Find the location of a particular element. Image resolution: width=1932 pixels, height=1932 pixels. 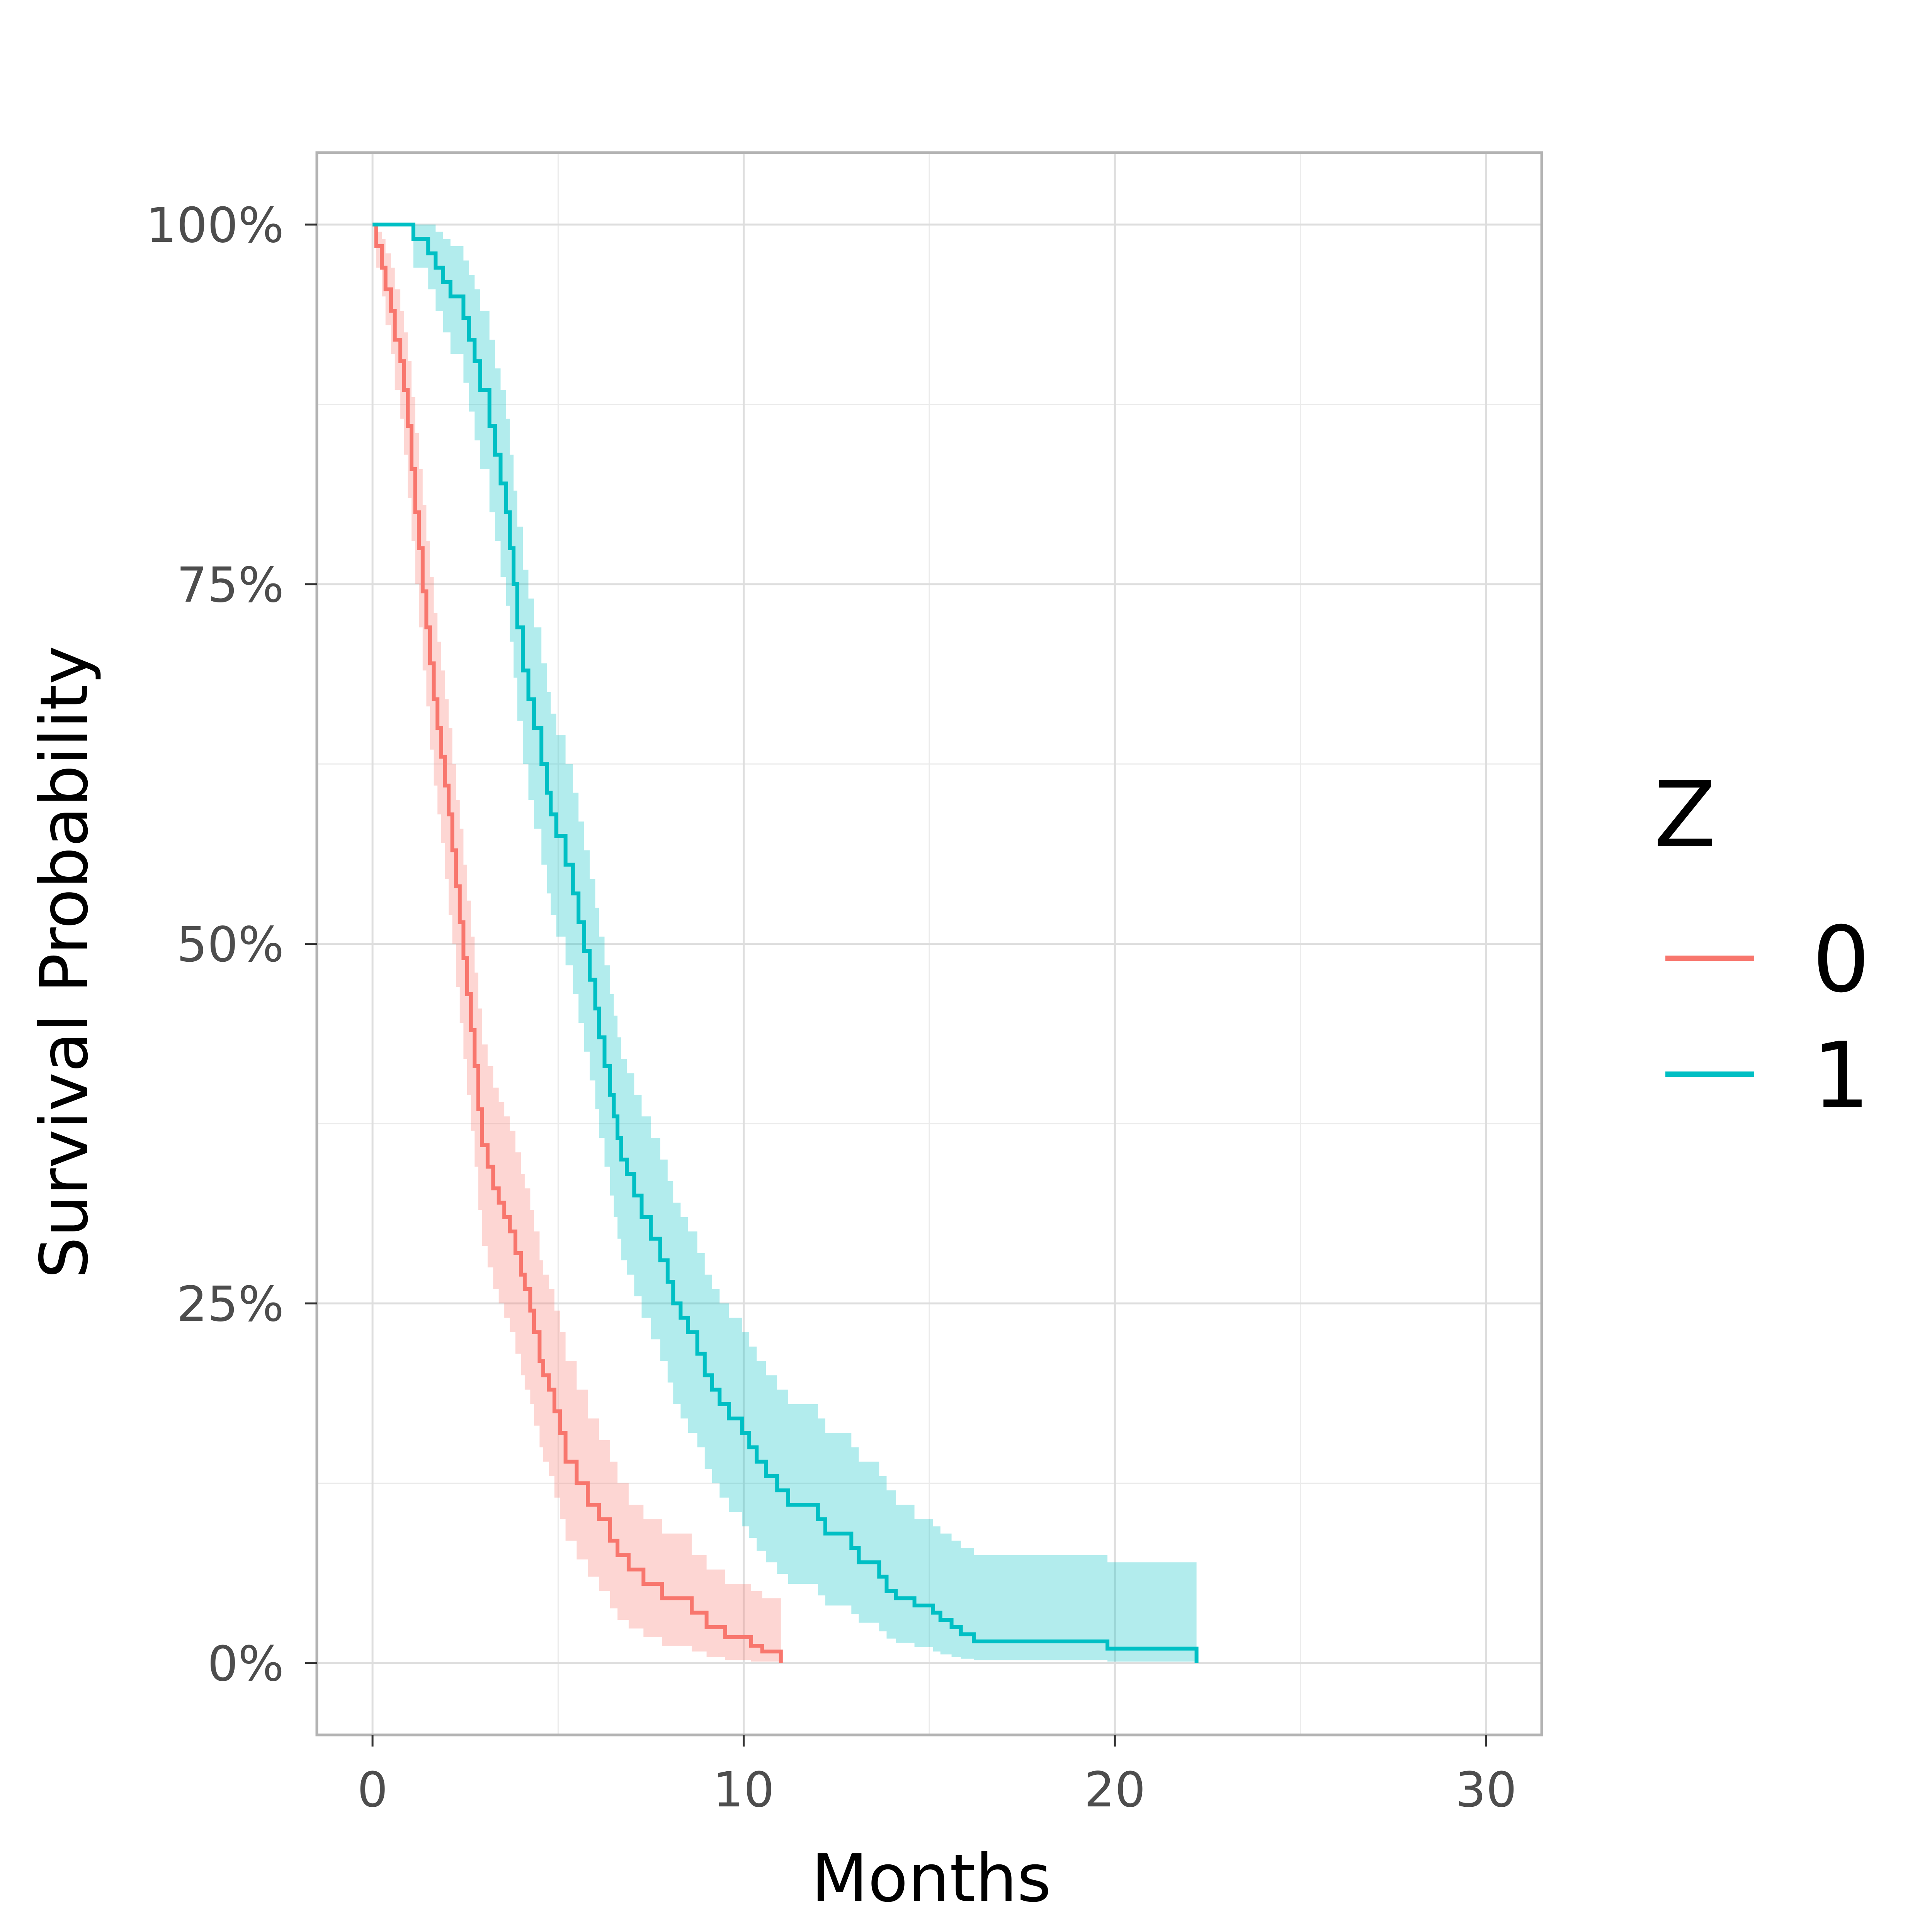

y-axis-ticks: 0% 25% 50% 75% 100% is located at coordinates (232, 944).